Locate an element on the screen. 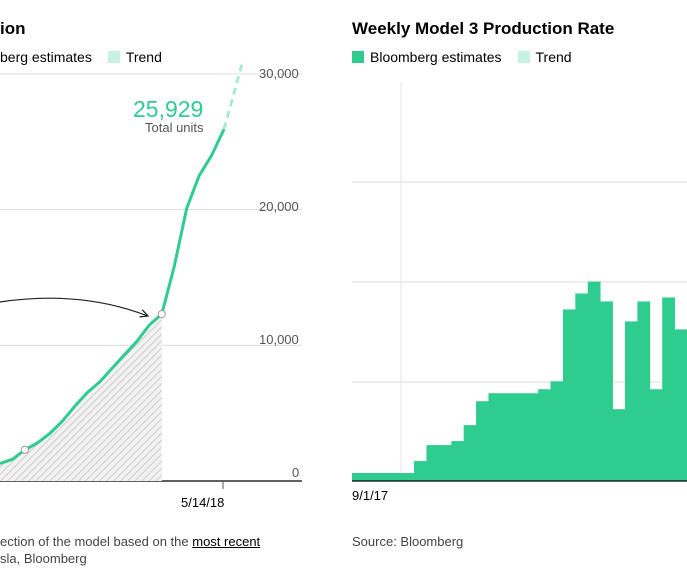 The width and height of the screenshot is (687, 570). legend-label-estimates: Bloomberg estimates is located at coordinates (436, 57).